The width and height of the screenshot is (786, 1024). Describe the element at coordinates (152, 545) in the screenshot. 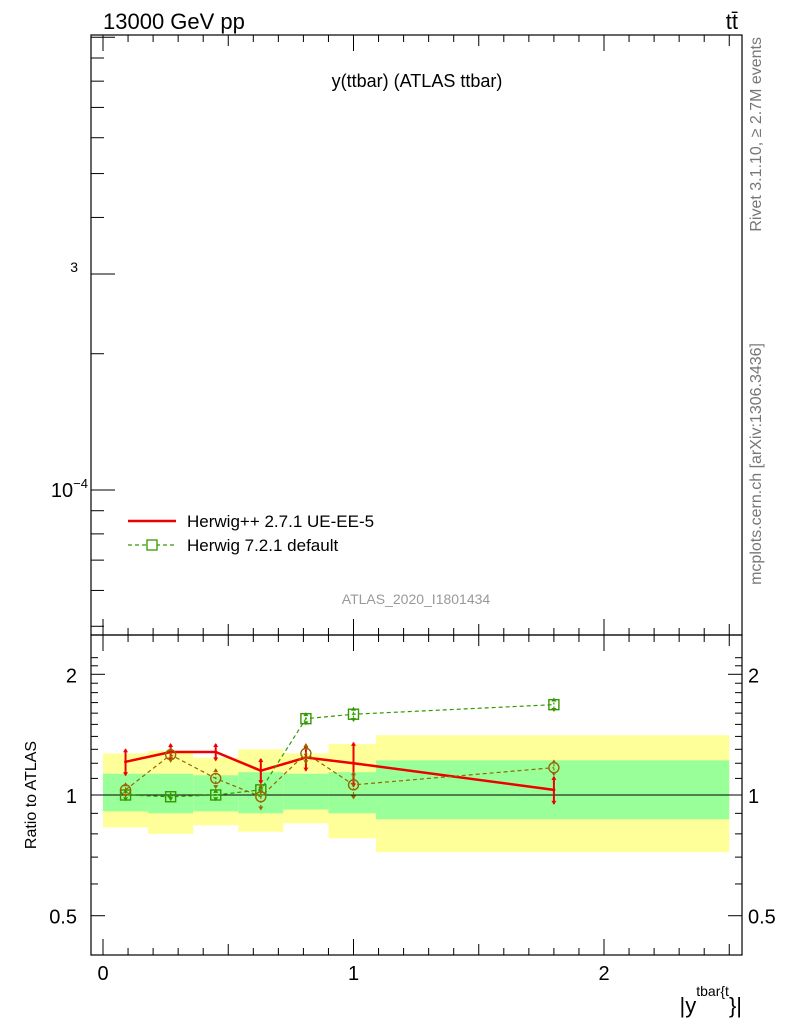

I see `legend-marker-herwig7` at that location.